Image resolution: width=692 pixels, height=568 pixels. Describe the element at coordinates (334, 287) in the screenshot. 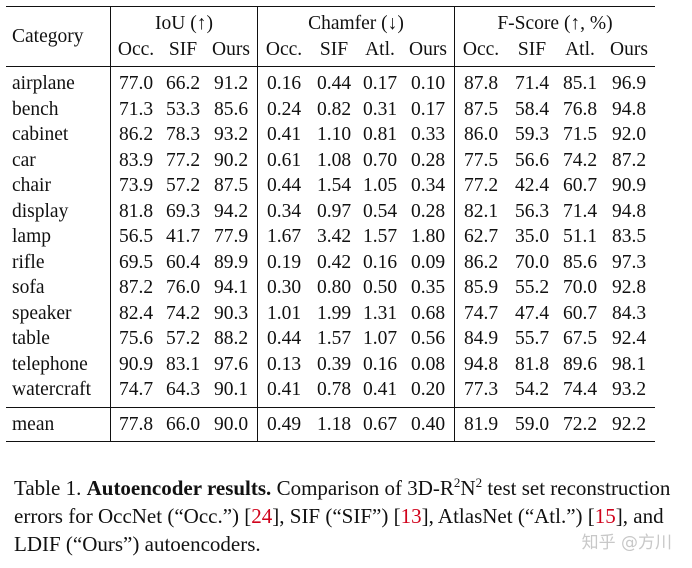

I see `value-cell: 0.80` at that location.